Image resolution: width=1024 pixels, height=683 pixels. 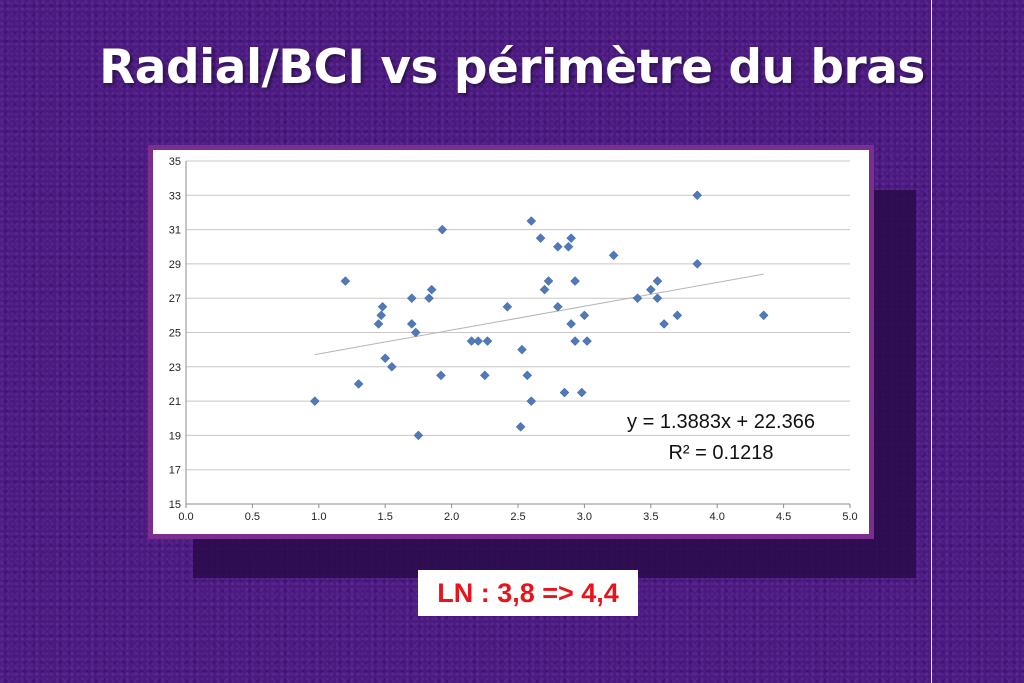 What do you see at coordinates (175, 402) in the screenshot?
I see `y-tick-label: 21` at bounding box center [175, 402].